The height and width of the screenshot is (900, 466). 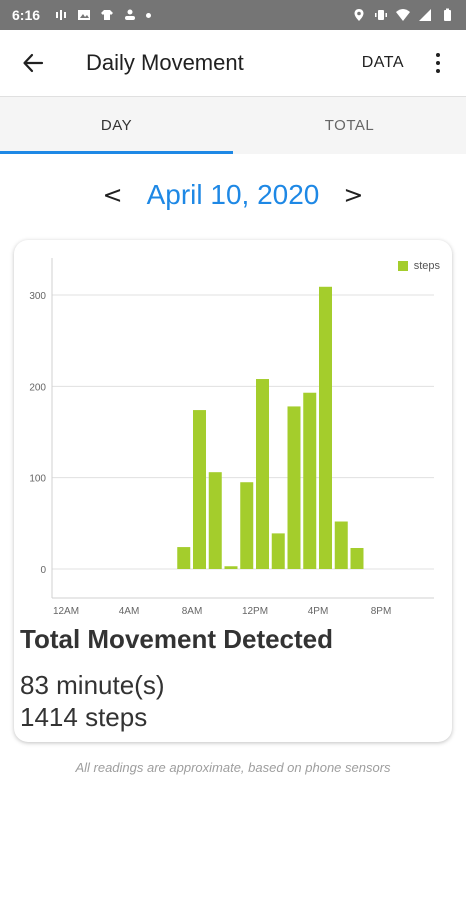 I want to click on tab-total: TOTAL, so click(x=349, y=125).